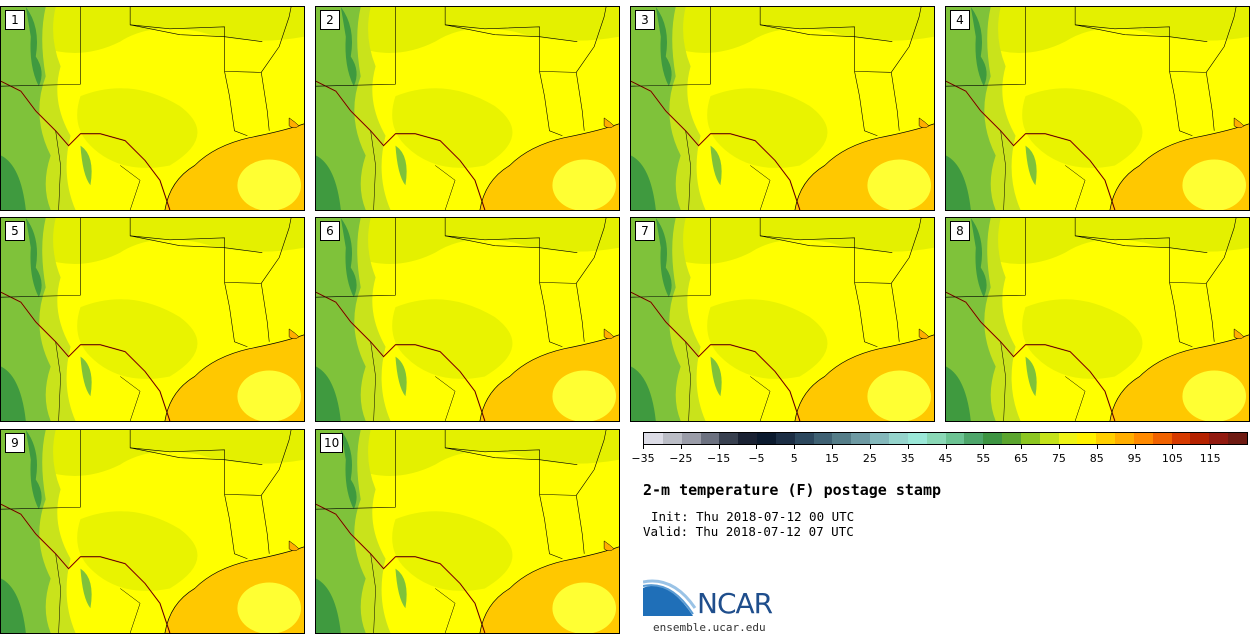 This screenshot has width=1260, height=635. I want to click on colorbar-tick-label: −15, so click(719, 458).